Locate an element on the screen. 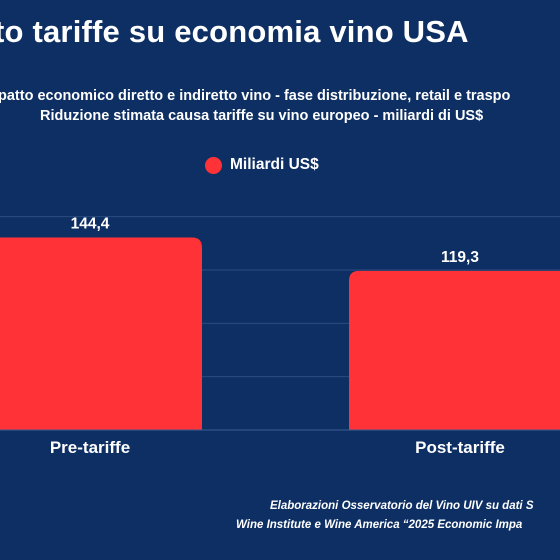 This screenshot has height=560, width=560. bar-post-tariffe is located at coordinates (454, 350).